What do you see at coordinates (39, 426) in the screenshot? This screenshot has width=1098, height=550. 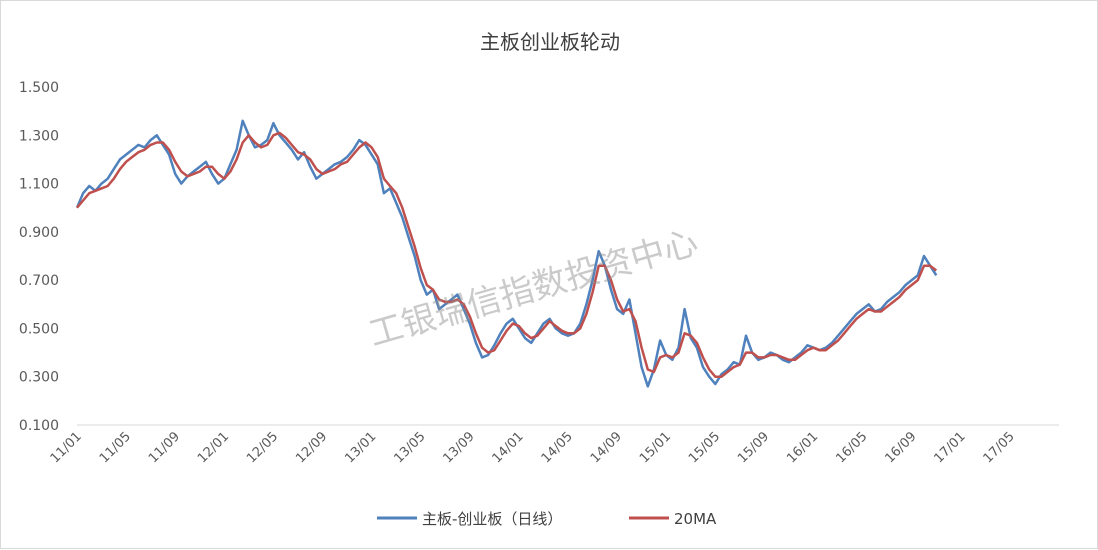 I see `y-tick-label: 0.100` at bounding box center [39, 426].